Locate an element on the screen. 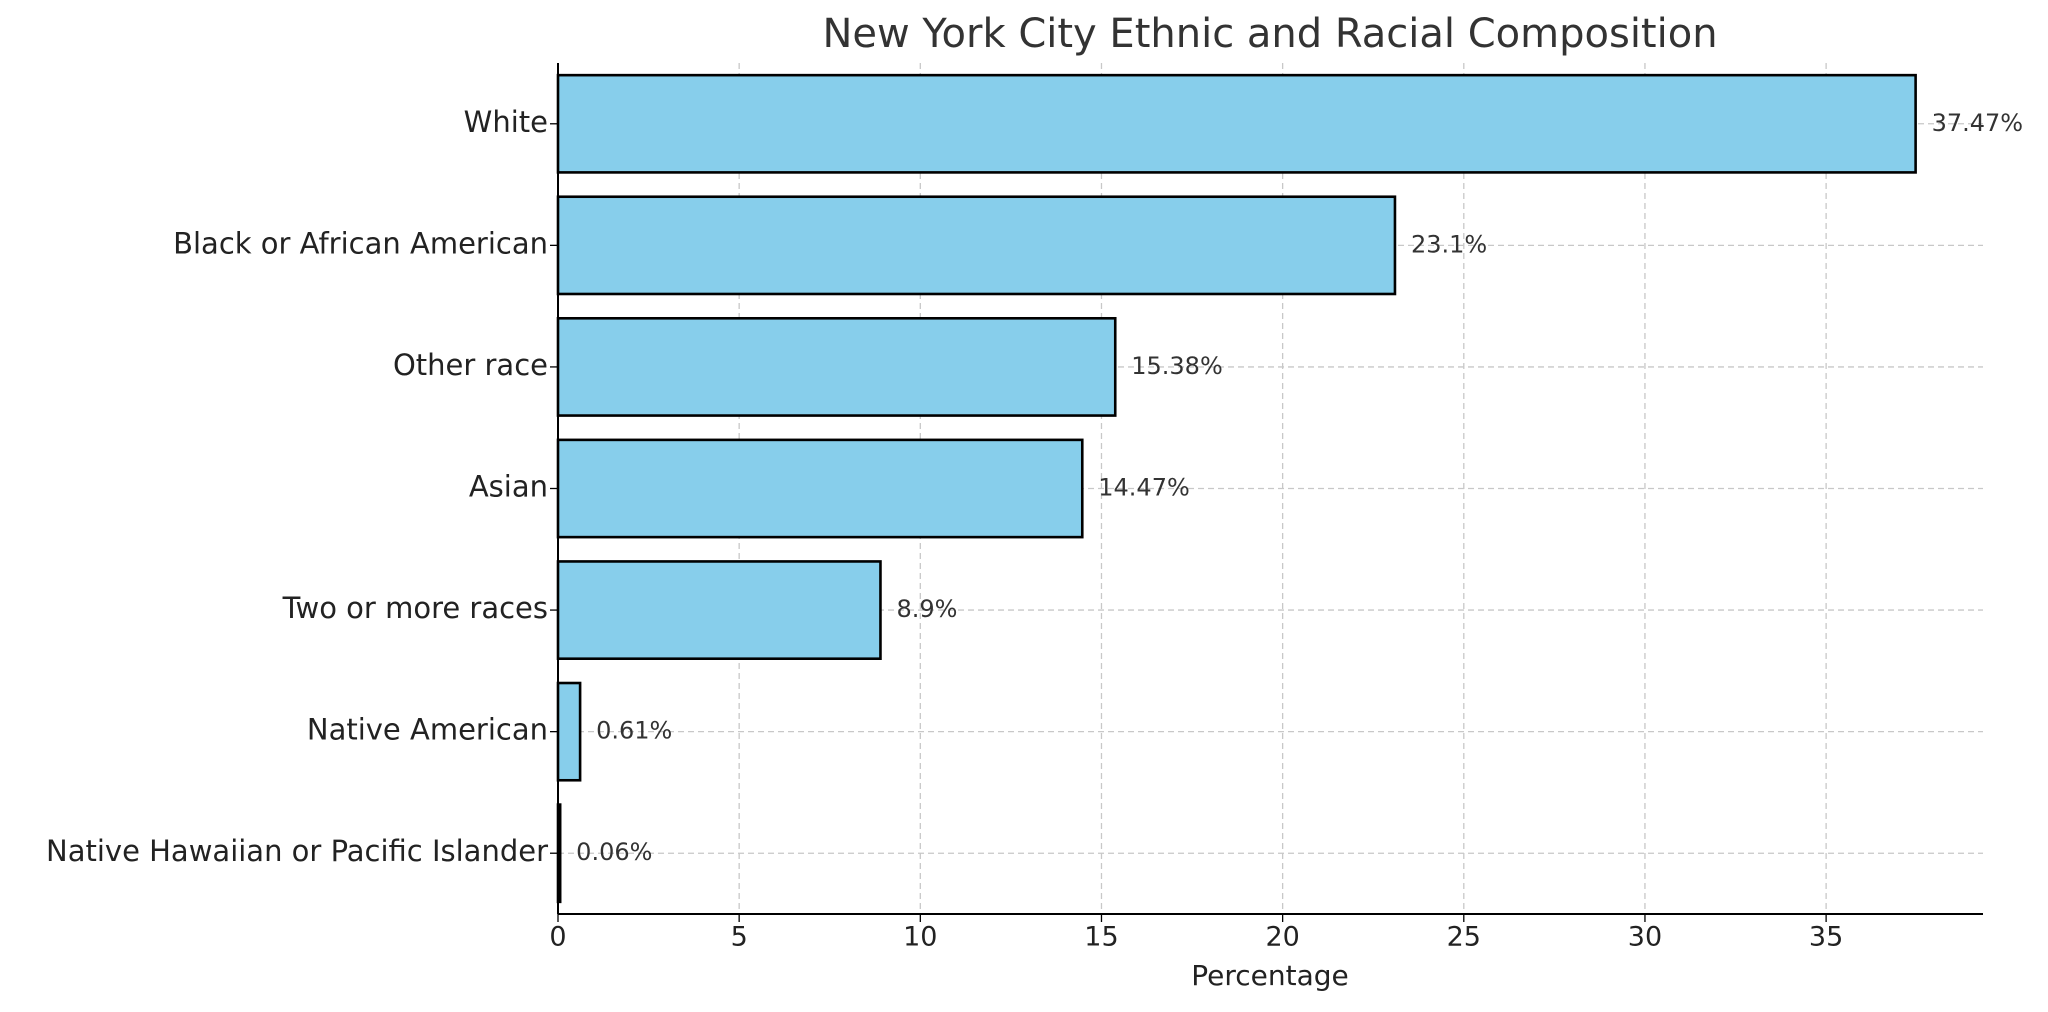 The height and width of the screenshot is (1012, 2048). y-tick-label: Other race is located at coordinates (470, 365).